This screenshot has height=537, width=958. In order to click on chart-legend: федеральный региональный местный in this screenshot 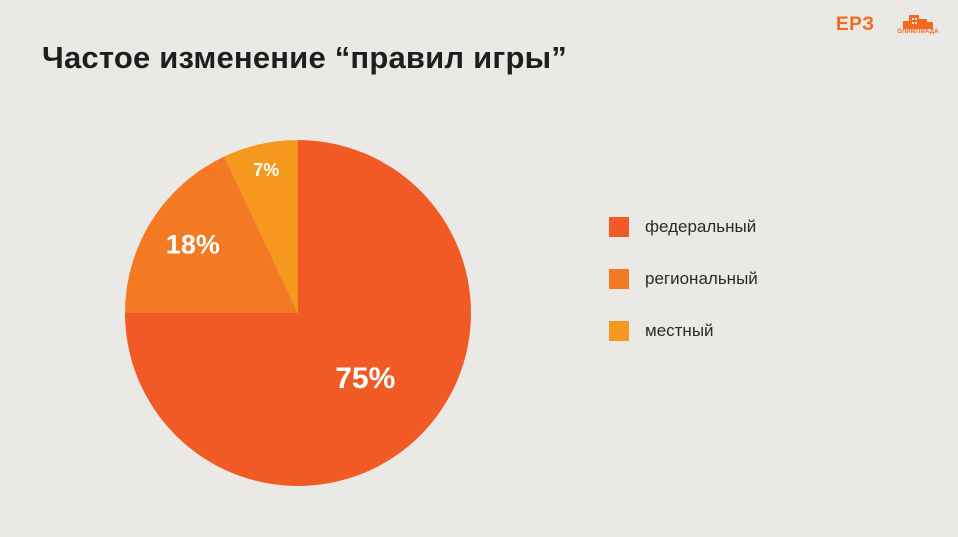, I will do `click(683, 292)`.